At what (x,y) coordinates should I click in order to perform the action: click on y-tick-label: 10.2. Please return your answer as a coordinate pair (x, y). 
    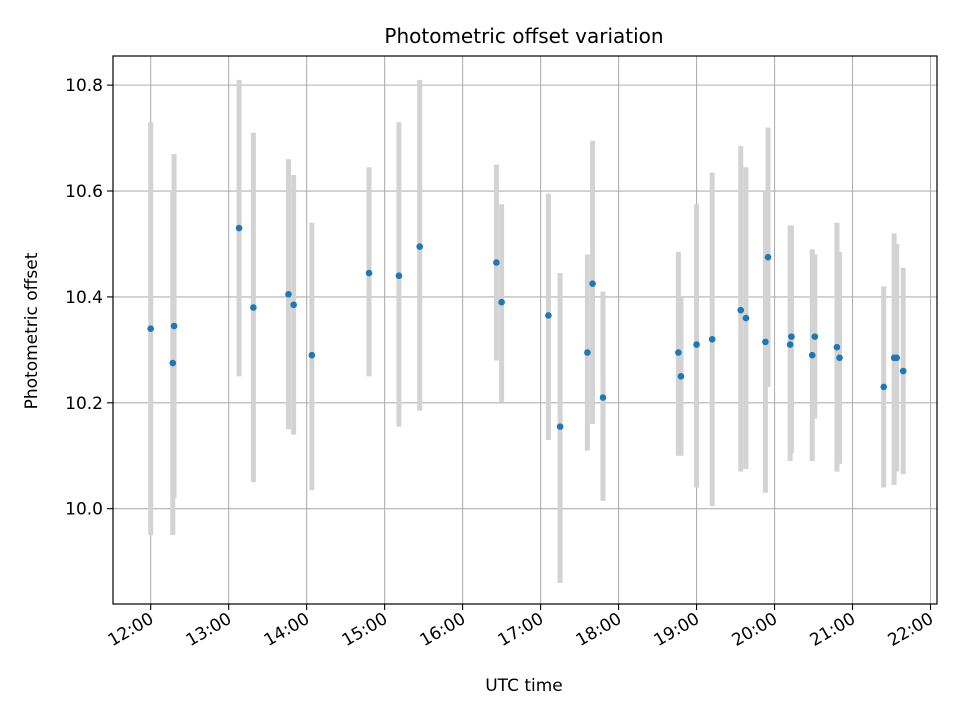
    Looking at the image, I should click on (84, 404).